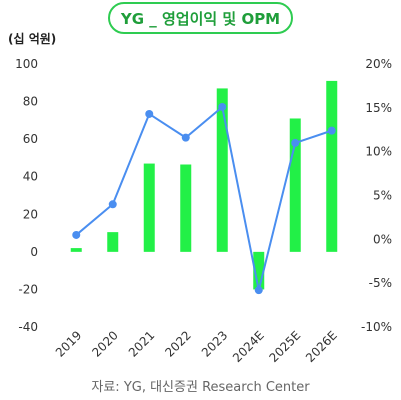 The height and width of the screenshot is (400, 401). I want to click on chart-title: YG _ 영업이익 및 OPM, so click(200, 18).